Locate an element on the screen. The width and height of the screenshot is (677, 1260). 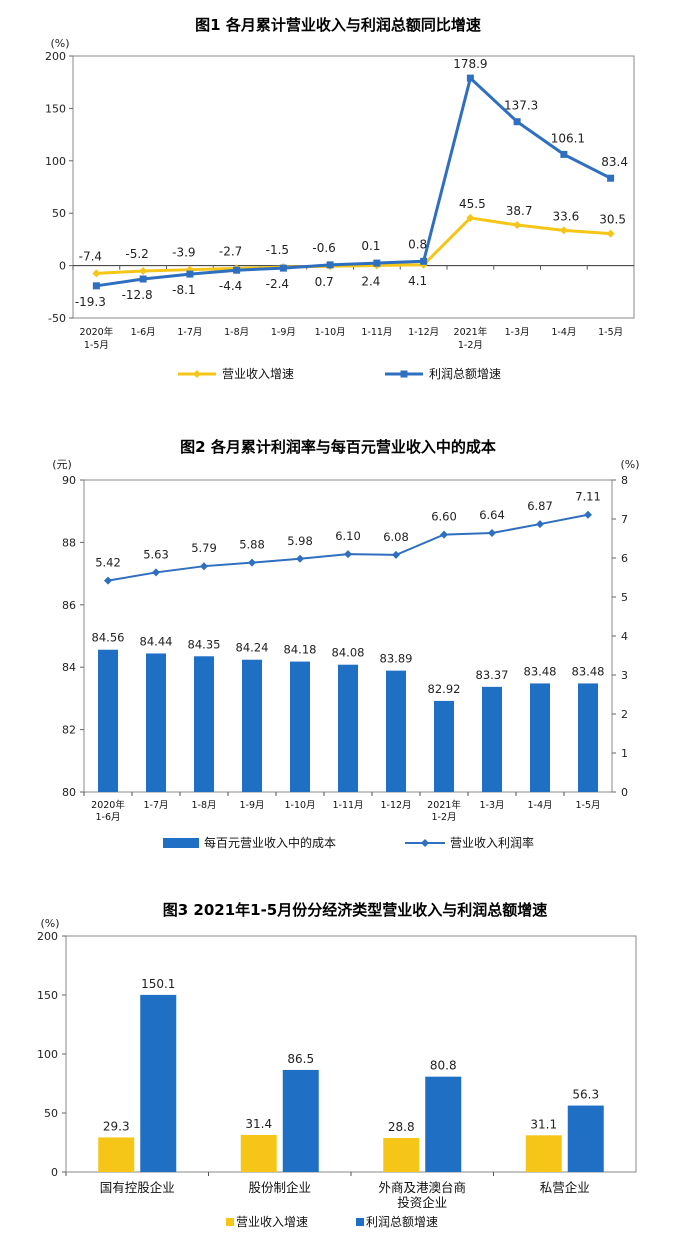
y-right-tick-label: 7 is located at coordinates (624, 519).